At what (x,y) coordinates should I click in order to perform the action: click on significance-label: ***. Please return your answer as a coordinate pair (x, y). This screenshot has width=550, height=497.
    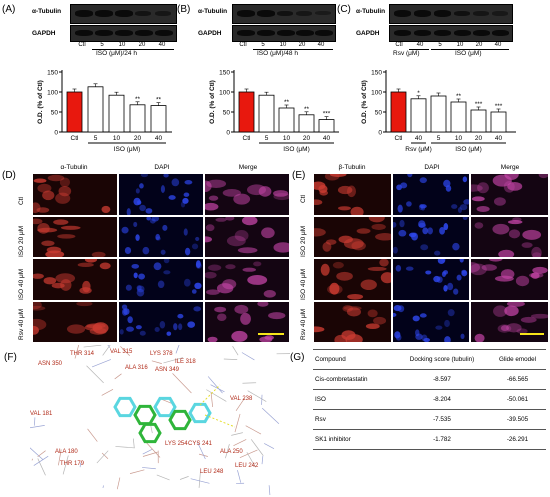
    Looking at the image, I should click on (327, 114).